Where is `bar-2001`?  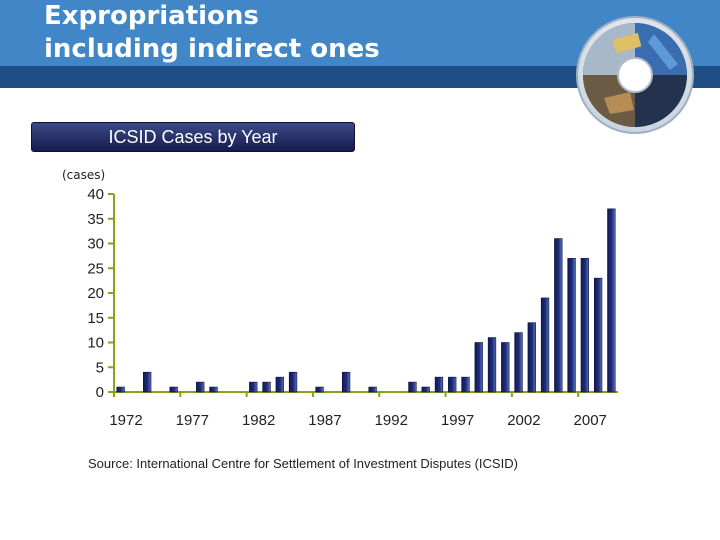 bar-2001 is located at coordinates (505, 367).